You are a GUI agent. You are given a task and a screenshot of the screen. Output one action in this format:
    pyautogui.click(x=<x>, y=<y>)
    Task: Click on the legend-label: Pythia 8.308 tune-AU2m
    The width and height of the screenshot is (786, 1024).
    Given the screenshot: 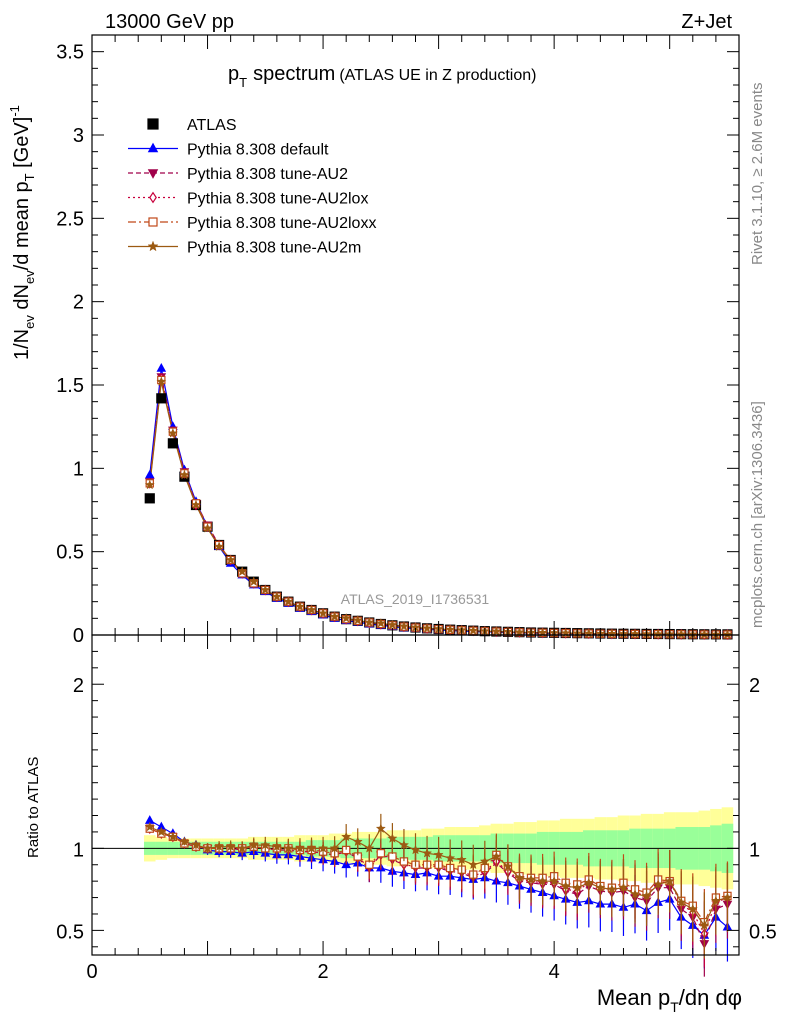 What is the action you would take?
    pyautogui.click(x=274, y=248)
    